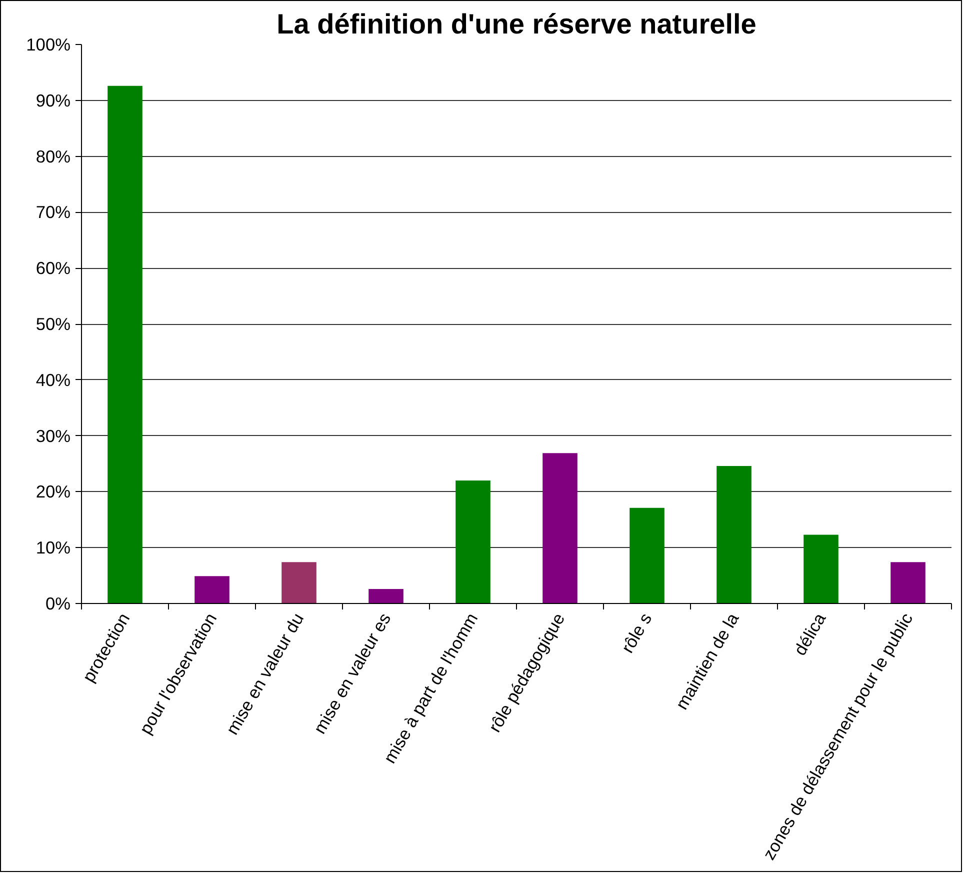  I want to click on y-tick-label: 10%, so click(53, 548).